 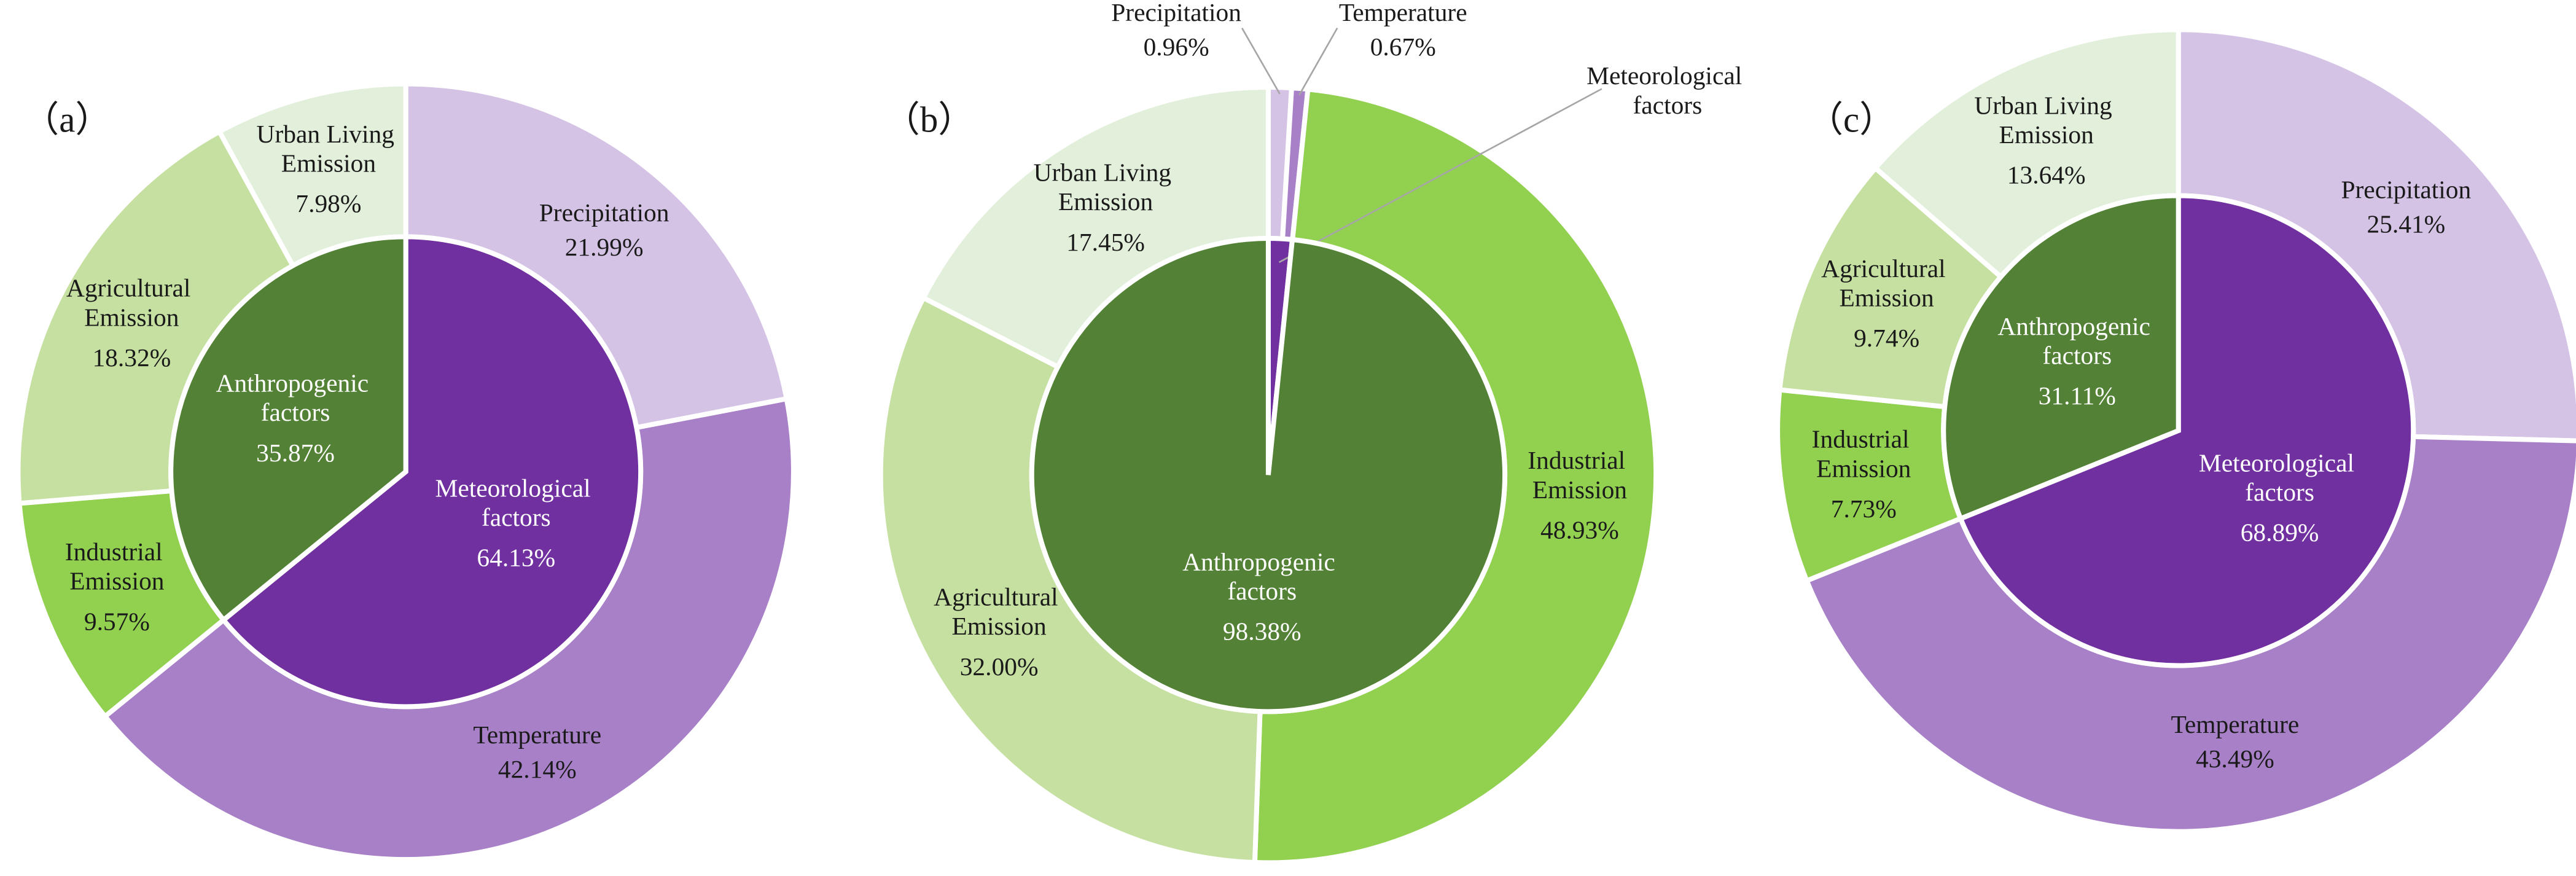 What do you see at coordinates (999, 667) in the screenshot?
I see `value-label: 32.00%` at bounding box center [999, 667].